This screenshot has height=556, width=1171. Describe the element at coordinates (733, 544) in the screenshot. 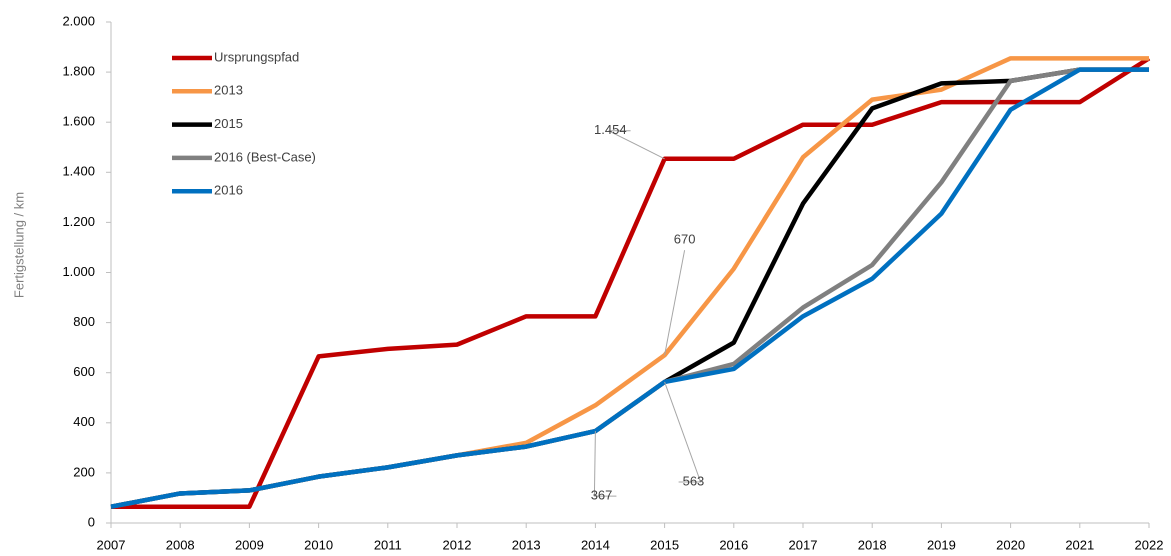

I see `x-tick-label: 2016` at that location.